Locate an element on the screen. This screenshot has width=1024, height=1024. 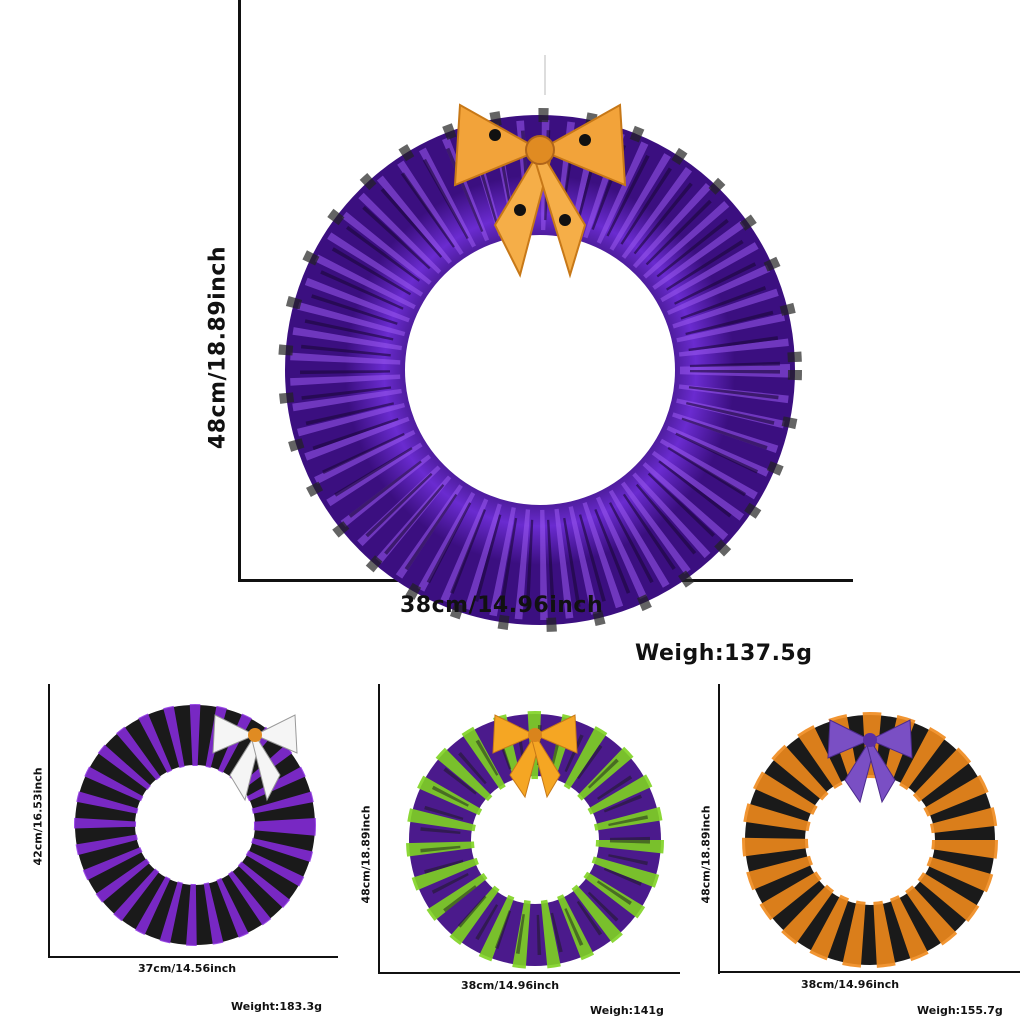
variant-3-width-line is located at coordinates (869, 972).